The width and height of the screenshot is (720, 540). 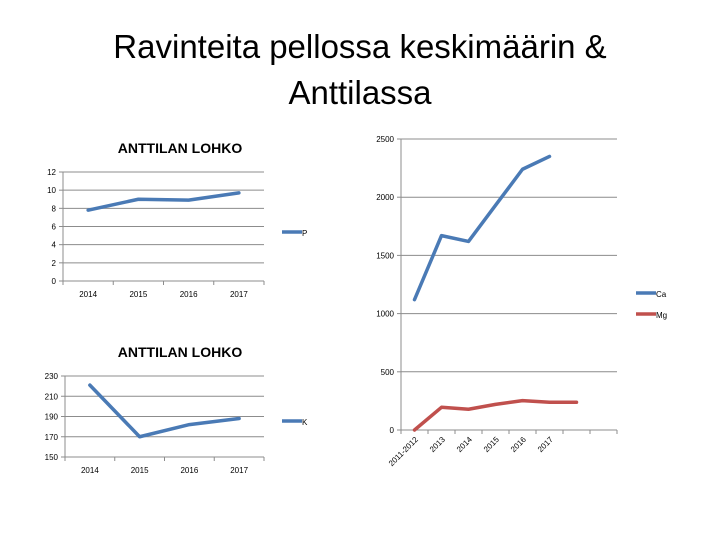 What do you see at coordinates (54, 208) in the screenshot?
I see `y-tick-label: 8` at bounding box center [54, 208].